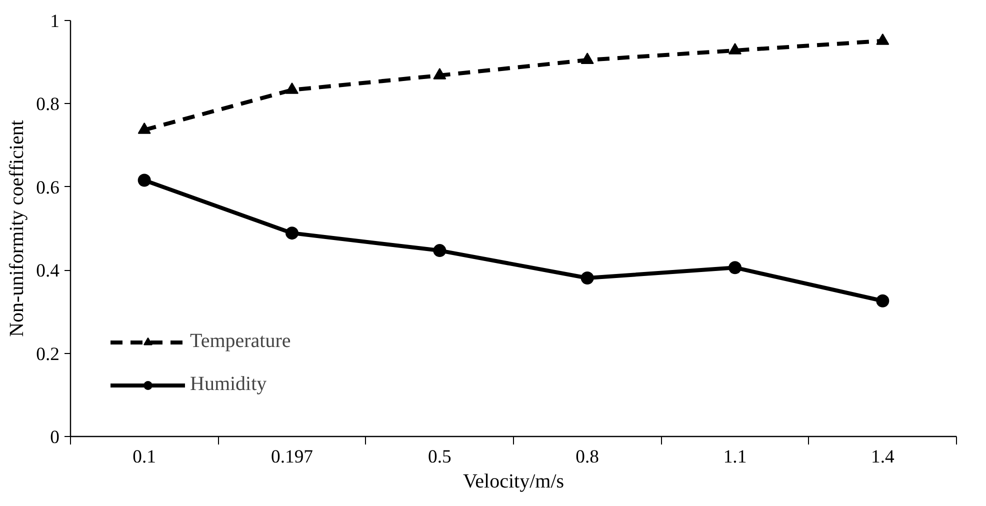 This screenshot has width=986, height=506. I want to click on legend-label: Temperature, so click(240, 341).